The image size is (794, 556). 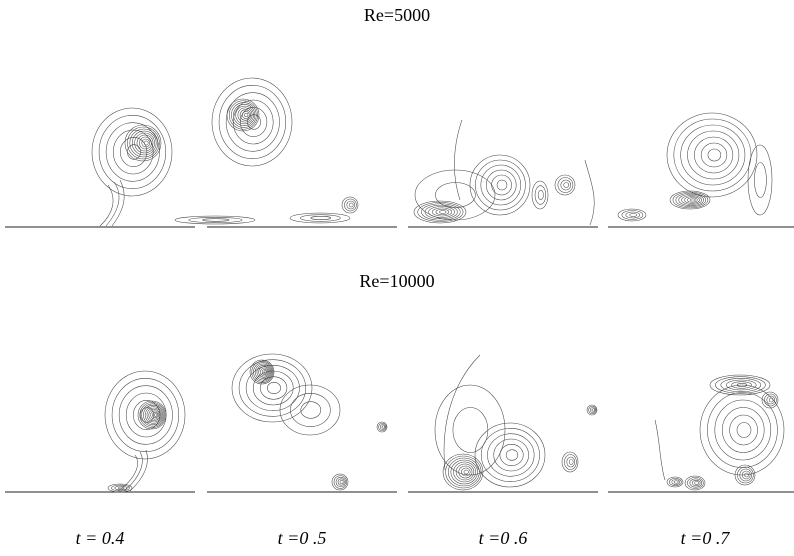 What do you see at coordinates (503, 538) in the screenshot?
I see `column-label: t =0 .6` at bounding box center [503, 538].